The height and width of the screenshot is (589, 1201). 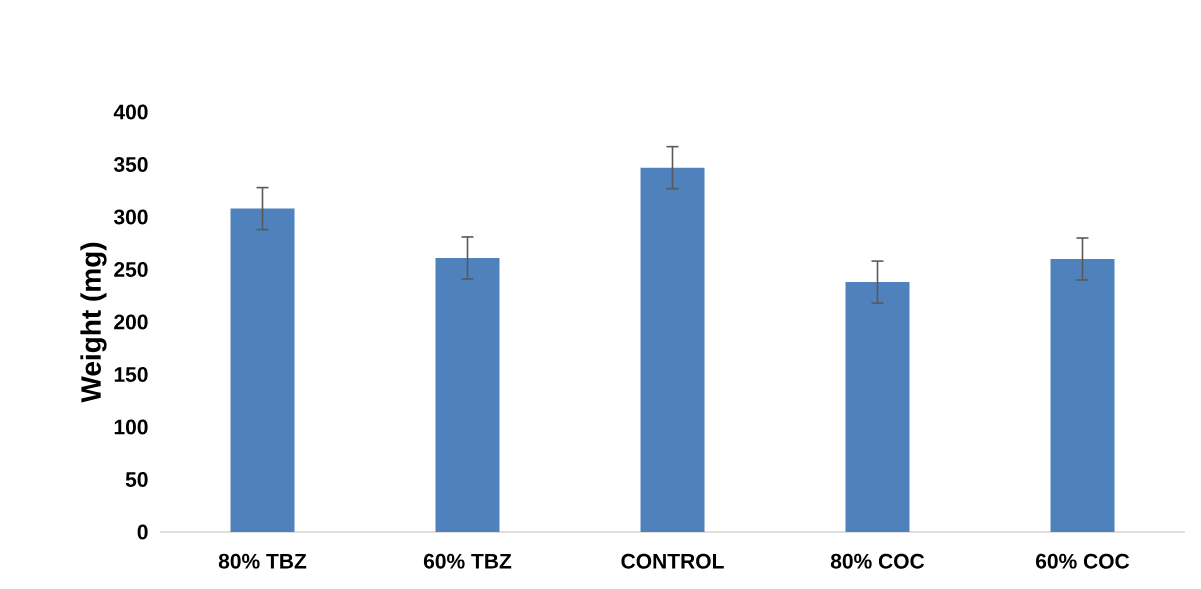 I want to click on y-tick-label: 0, so click(x=142, y=532).